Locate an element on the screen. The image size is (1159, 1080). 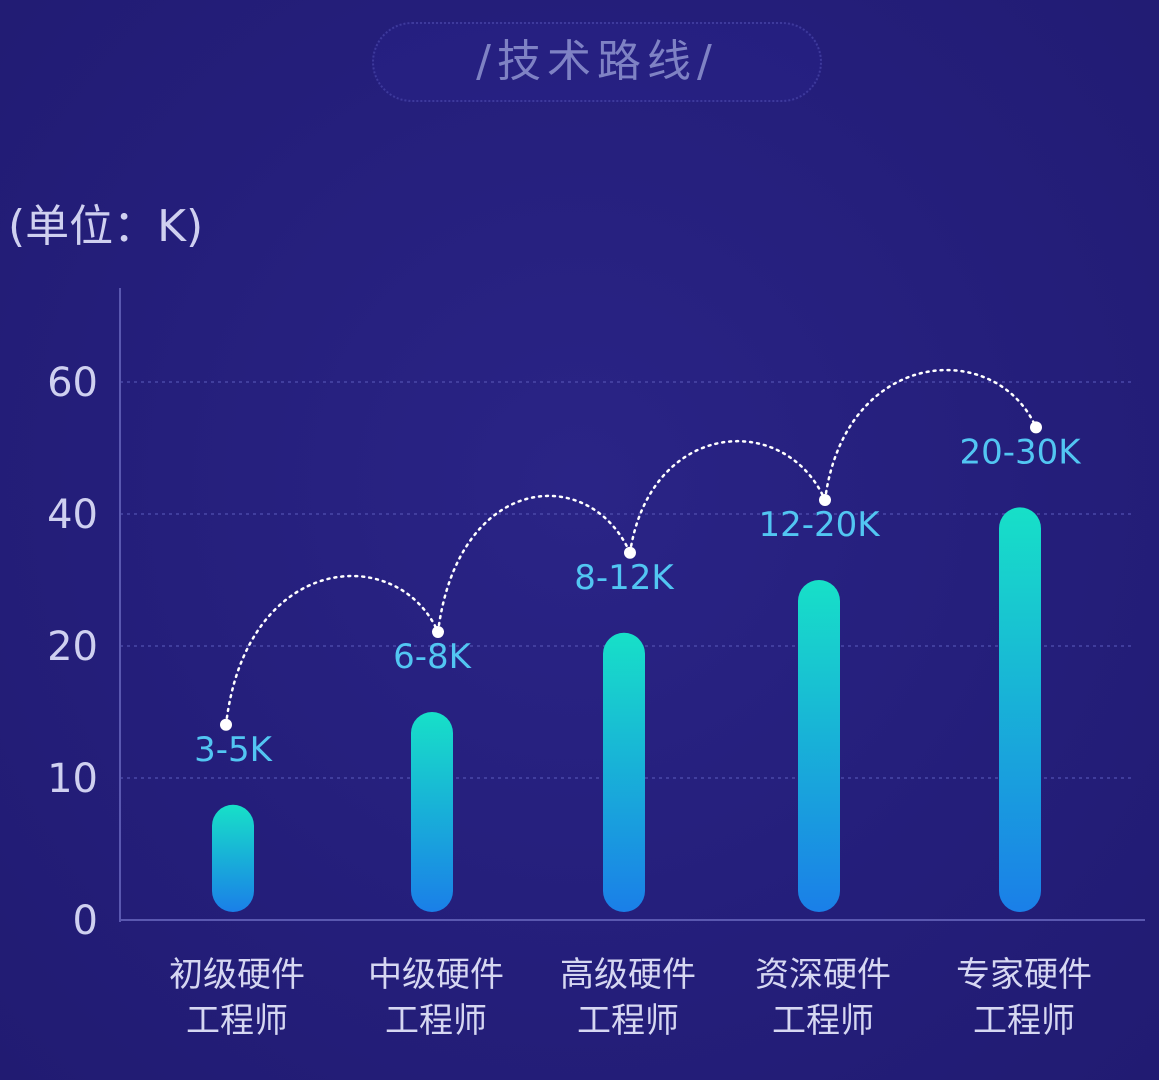
x-category-label-line: 中级硬件 is located at coordinates (436, 975).